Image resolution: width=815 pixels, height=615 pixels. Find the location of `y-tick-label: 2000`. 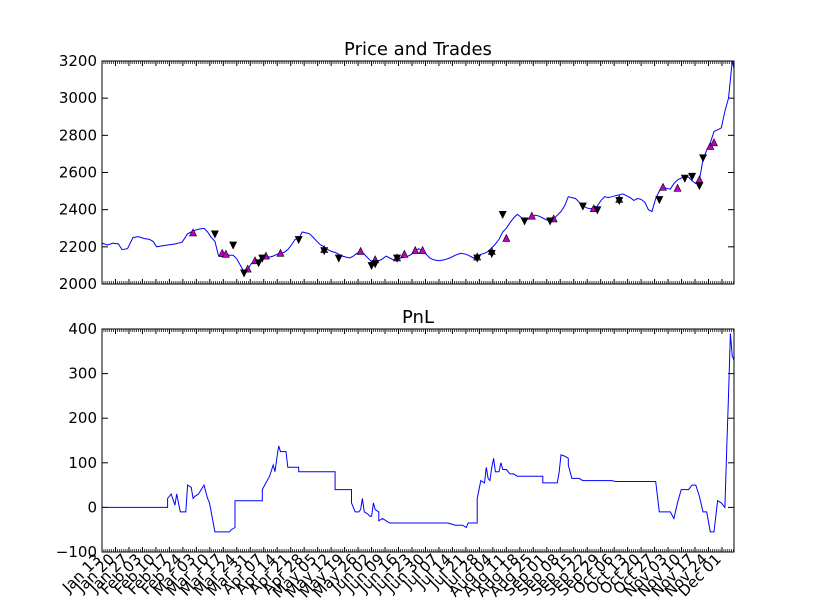

y-tick-label: 2000 is located at coordinates (78, 284).